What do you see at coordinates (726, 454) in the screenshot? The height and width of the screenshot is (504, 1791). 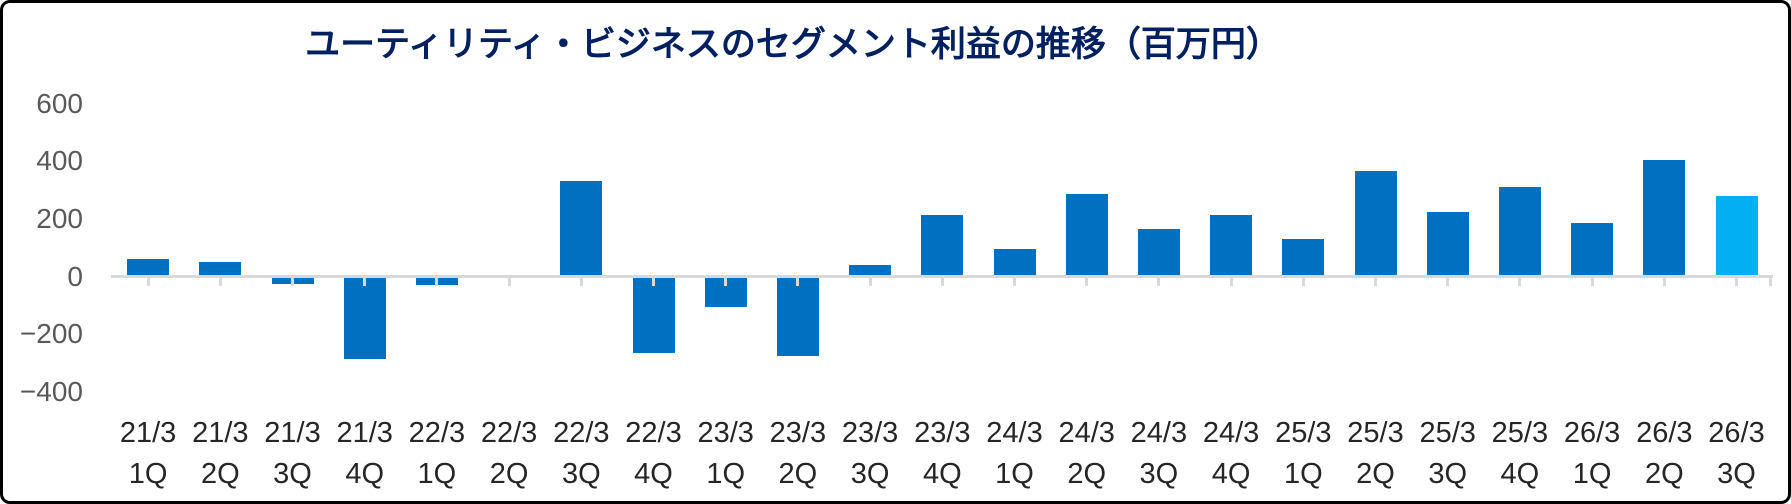 I see `x-axis-category-label: 23/3 1Q` at bounding box center [726, 454].